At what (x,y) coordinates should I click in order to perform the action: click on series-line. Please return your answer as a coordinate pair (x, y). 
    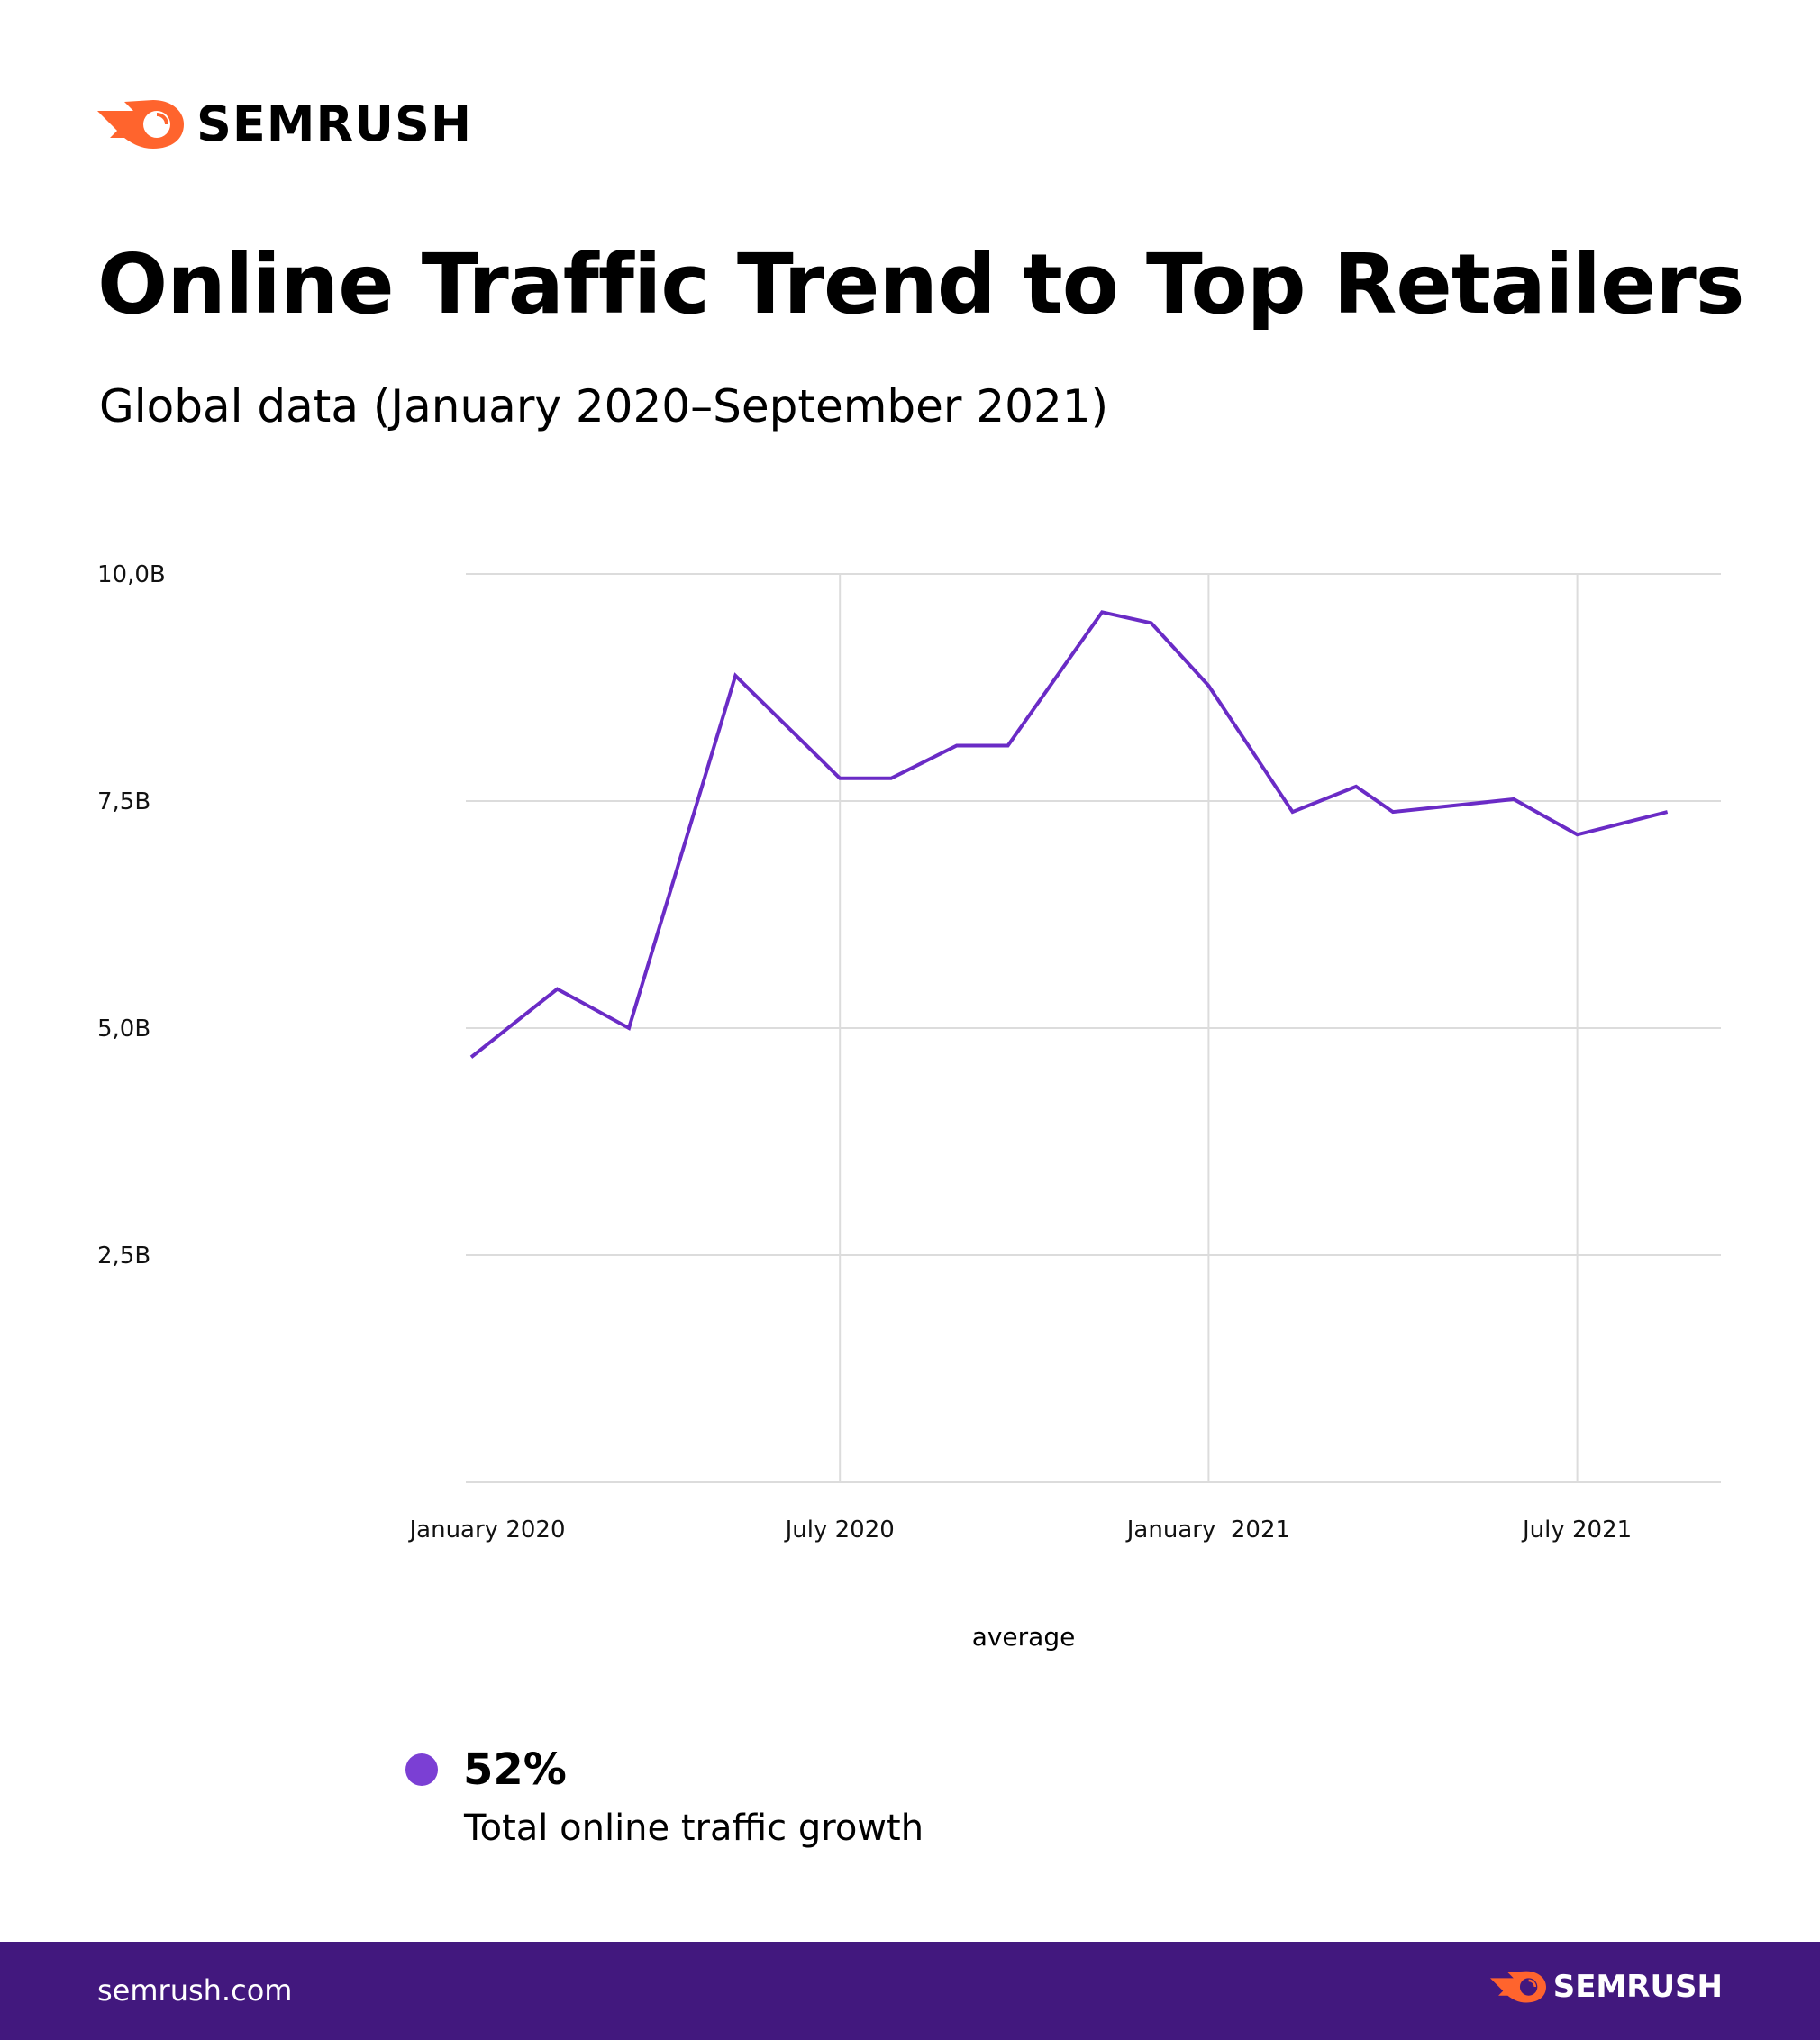
    Looking at the image, I should click on (1069, 834).